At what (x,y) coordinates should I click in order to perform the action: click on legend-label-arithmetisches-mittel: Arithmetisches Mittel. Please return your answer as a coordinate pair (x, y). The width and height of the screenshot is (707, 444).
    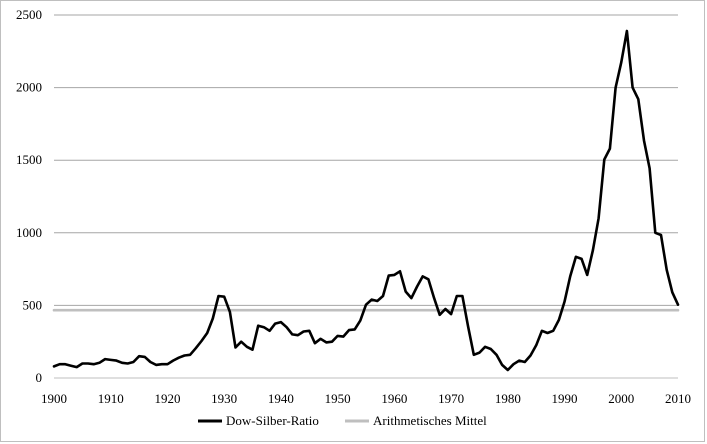
    Looking at the image, I should click on (430, 420).